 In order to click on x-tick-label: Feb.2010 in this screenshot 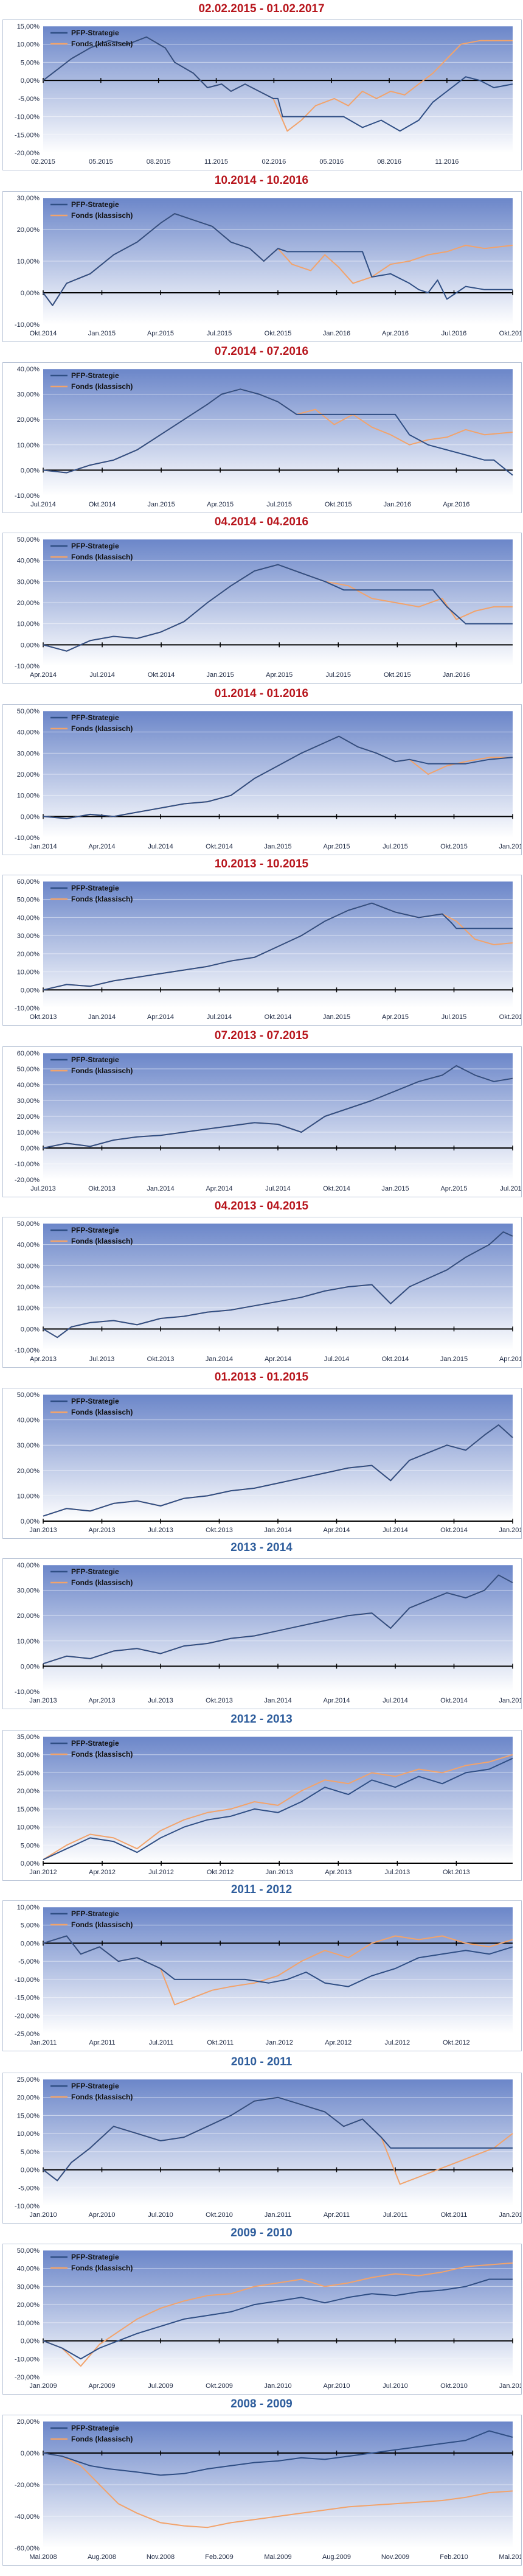, I will do `click(454, 2557)`.